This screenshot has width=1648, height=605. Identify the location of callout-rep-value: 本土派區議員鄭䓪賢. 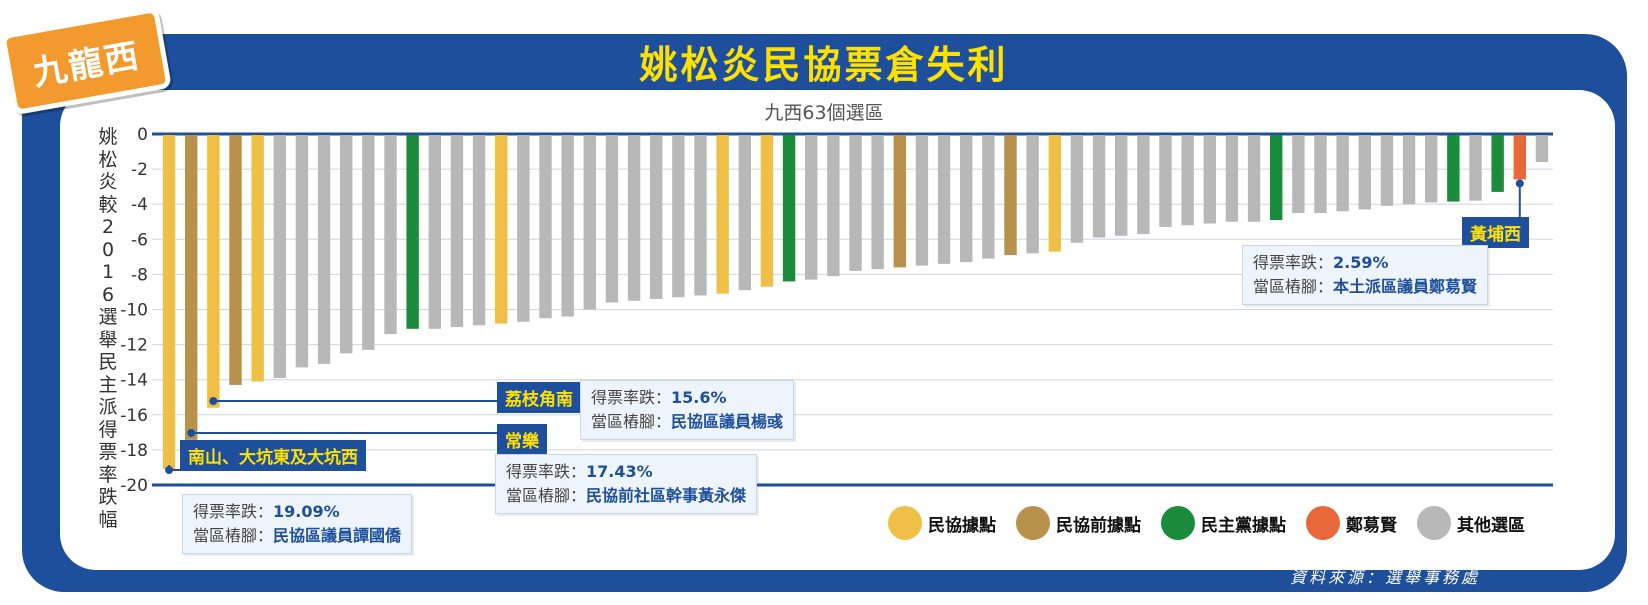
(1405, 286).